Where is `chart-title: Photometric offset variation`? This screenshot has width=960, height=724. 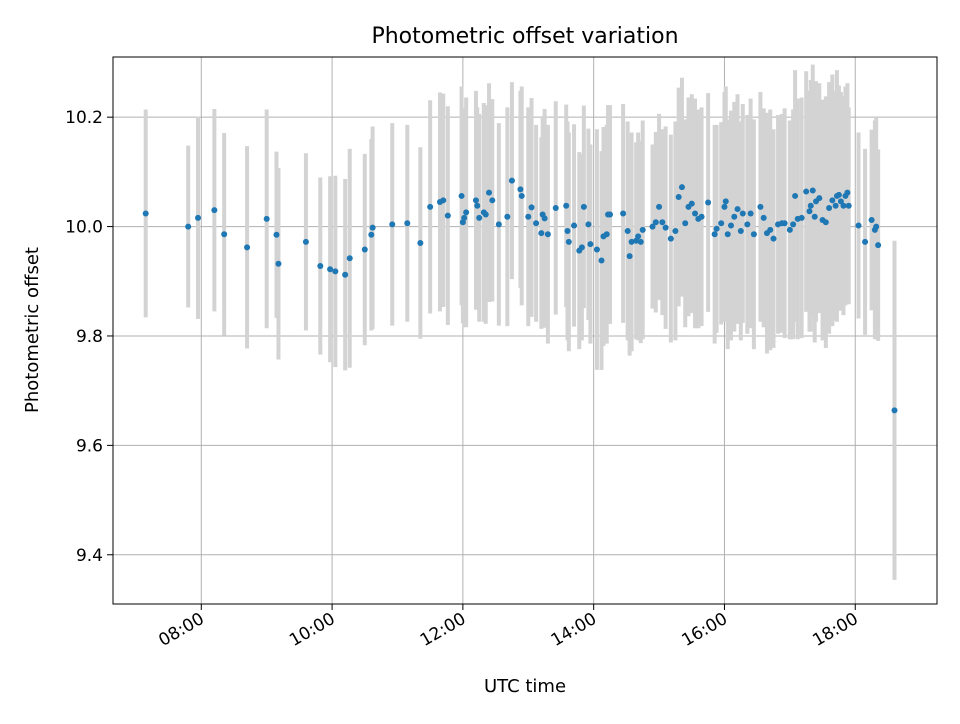
chart-title: Photometric offset variation is located at coordinates (524, 36).